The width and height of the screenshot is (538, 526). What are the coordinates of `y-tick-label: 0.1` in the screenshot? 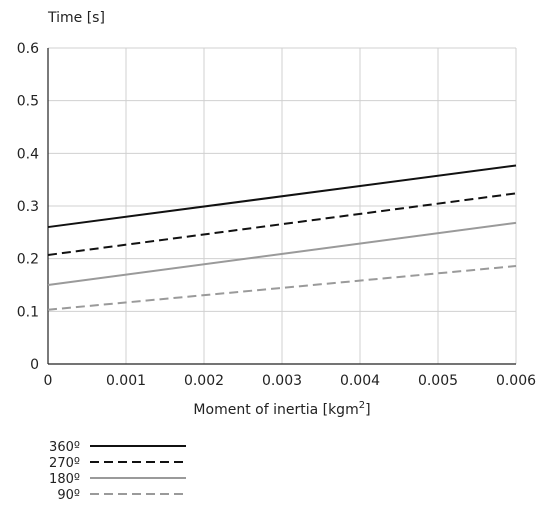 It's located at (28, 312).